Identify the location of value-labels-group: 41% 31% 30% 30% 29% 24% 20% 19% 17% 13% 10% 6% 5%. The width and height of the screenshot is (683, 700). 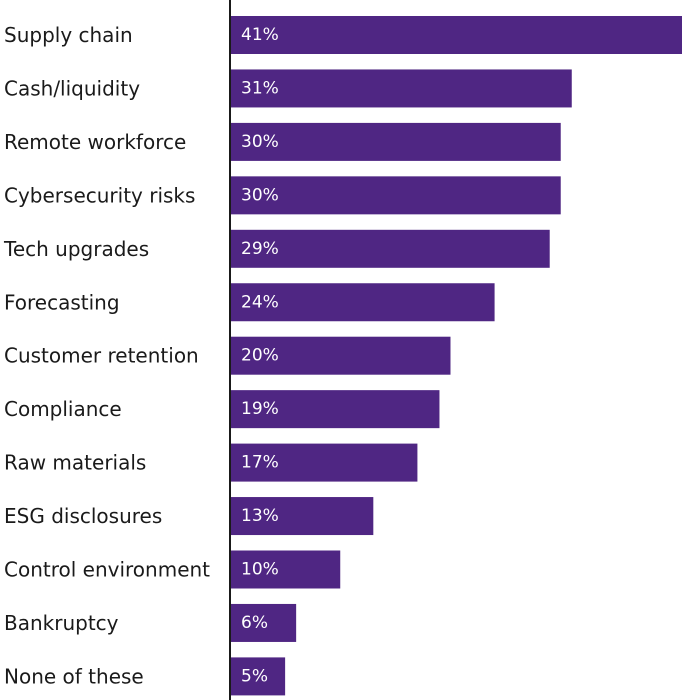
(260, 355).